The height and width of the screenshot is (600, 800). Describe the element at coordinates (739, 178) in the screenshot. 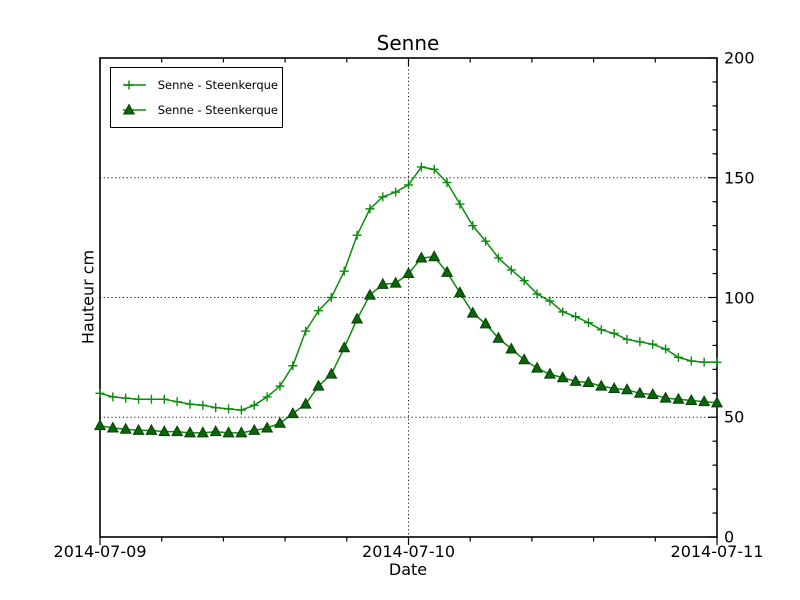

I see `y-tick-label-3: 150` at that location.